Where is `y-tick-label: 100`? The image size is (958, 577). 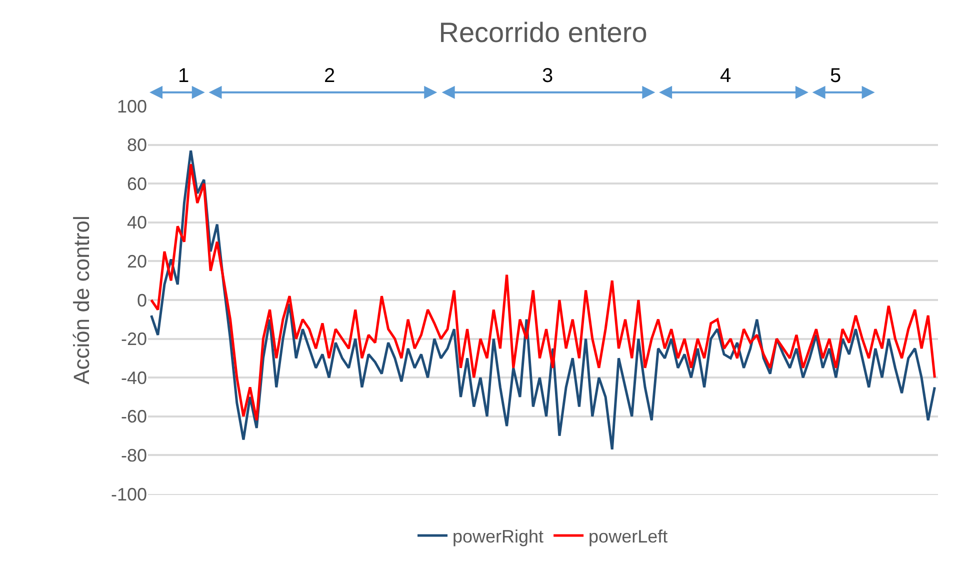
y-tick-label: 100 is located at coordinates (131, 106).